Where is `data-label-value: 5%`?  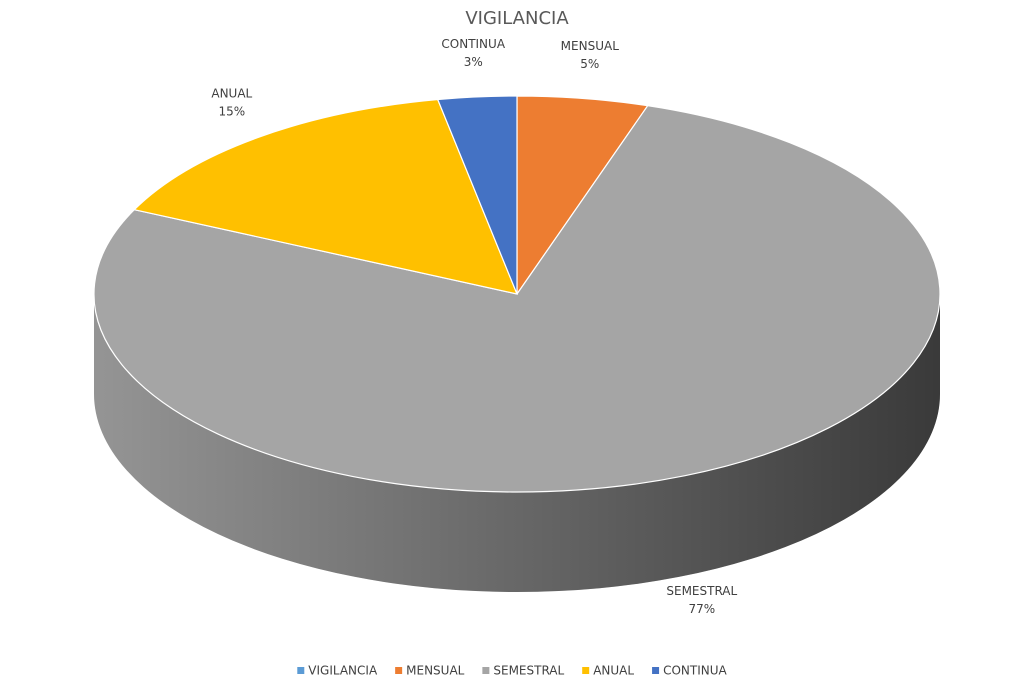
data-label-value: 5% is located at coordinates (589, 64).